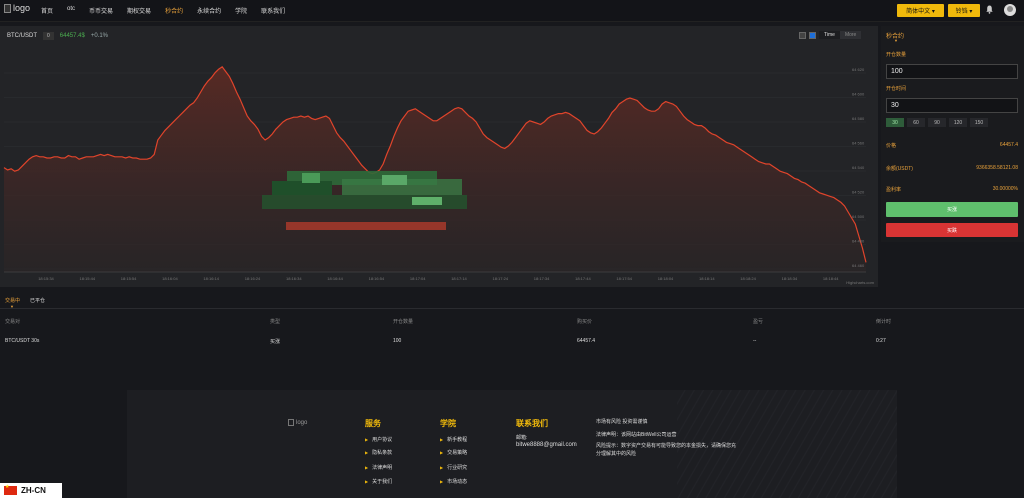 Image resolution: width=1024 pixels, height=498 pixels. I want to click on duration-120: 120, so click(958, 122).